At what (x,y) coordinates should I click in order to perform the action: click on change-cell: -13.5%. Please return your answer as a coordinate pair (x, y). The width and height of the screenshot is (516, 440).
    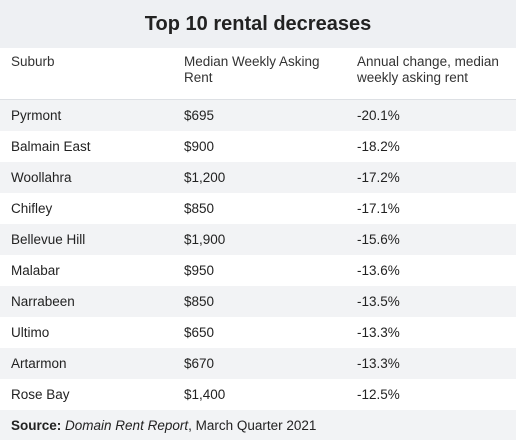
    Looking at the image, I should click on (378, 301).